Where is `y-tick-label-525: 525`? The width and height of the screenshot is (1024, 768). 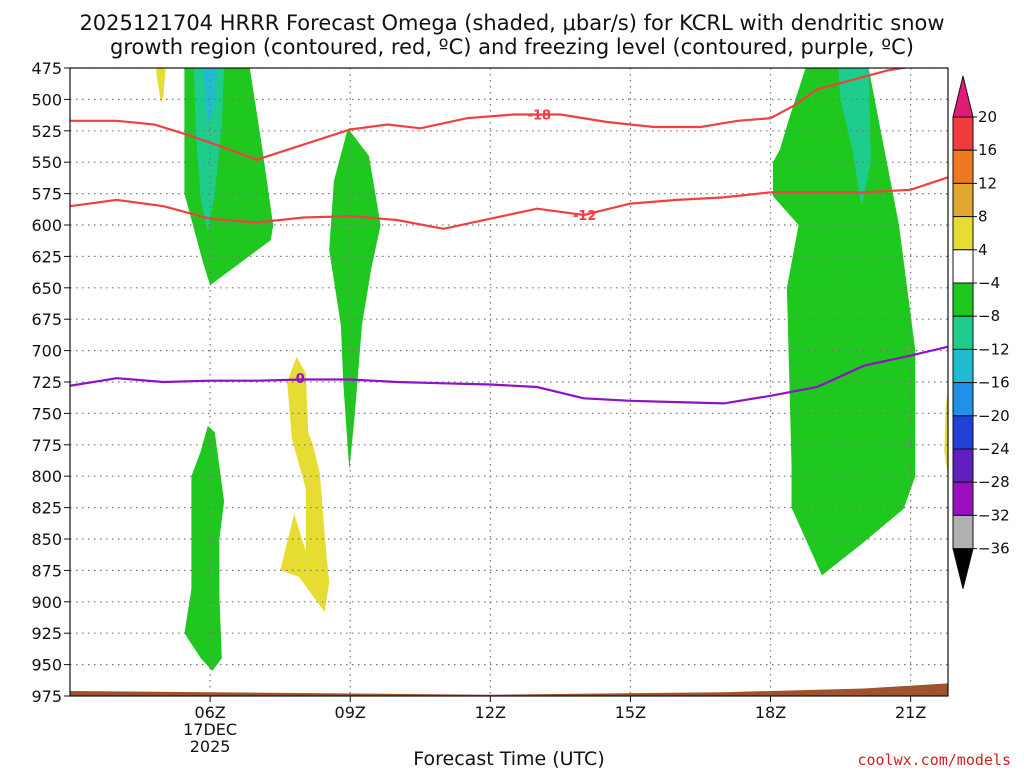 y-tick-label-525: 525 is located at coordinates (46, 131).